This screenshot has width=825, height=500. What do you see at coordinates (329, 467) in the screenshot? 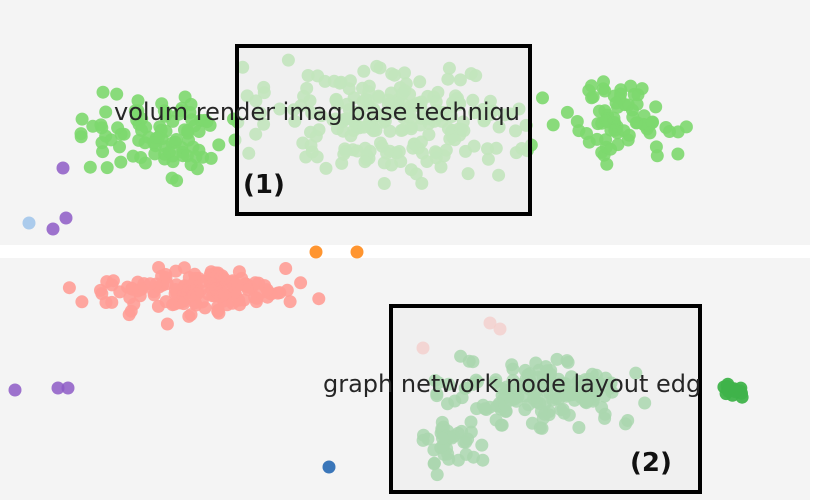
I see `point-outlier-blue` at bounding box center [329, 467].